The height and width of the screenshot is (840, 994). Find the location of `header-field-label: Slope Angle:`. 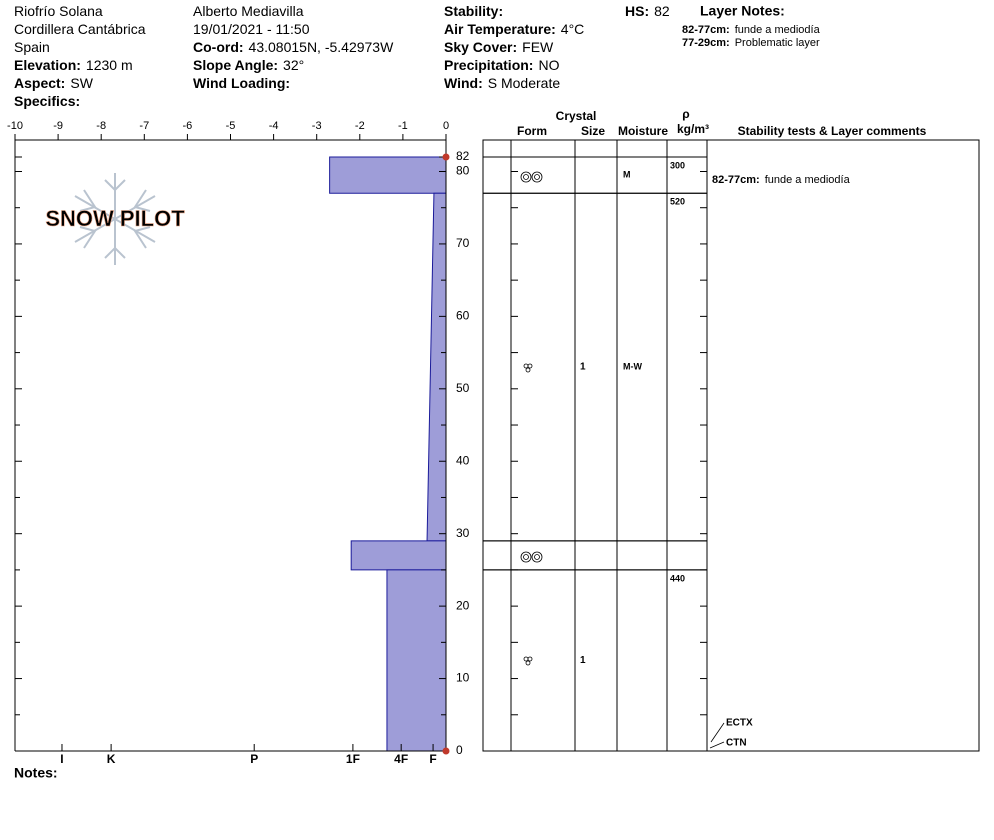

header-field-label: Slope Angle: is located at coordinates (235, 65).